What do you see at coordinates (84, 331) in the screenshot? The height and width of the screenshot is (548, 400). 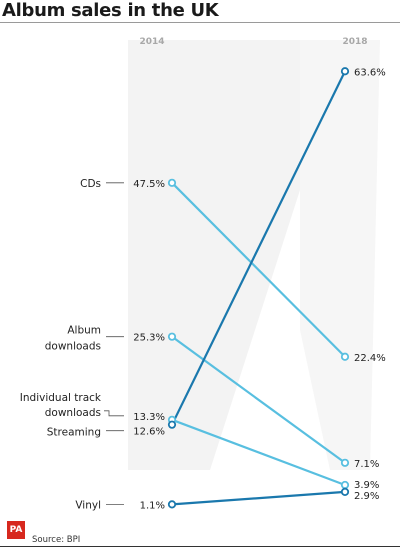 I see `category-label-album-downloads: Album` at bounding box center [84, 331].